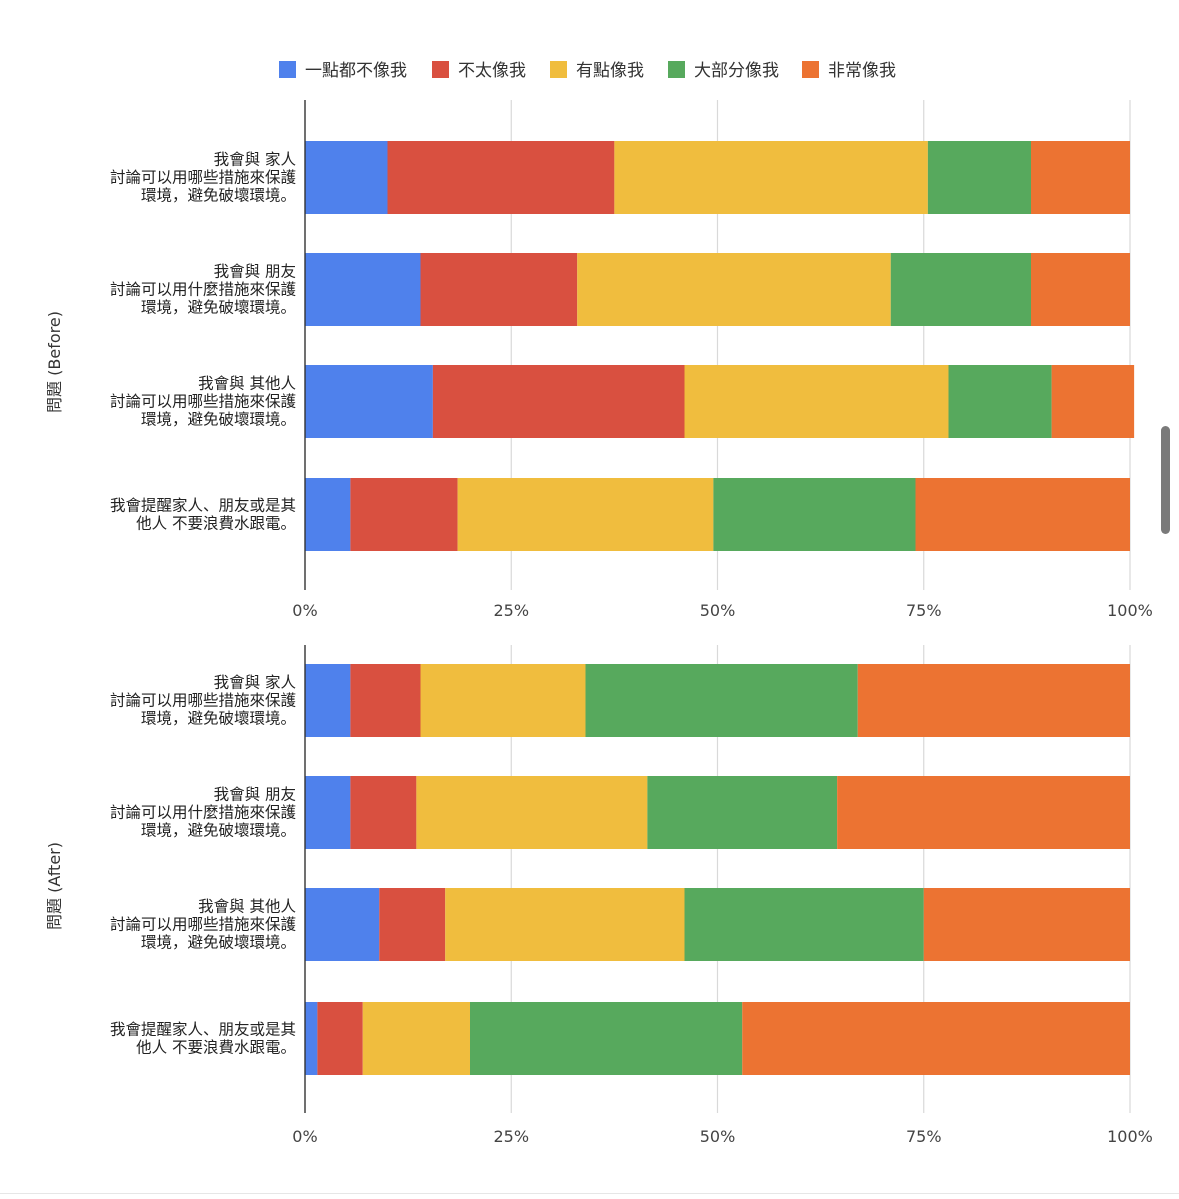 The width and height of the screenshot is (1179, 1199). Describe the element at coordinates (1165, 480) in the screenshot. I see `vertical-scrollbar` at that location.